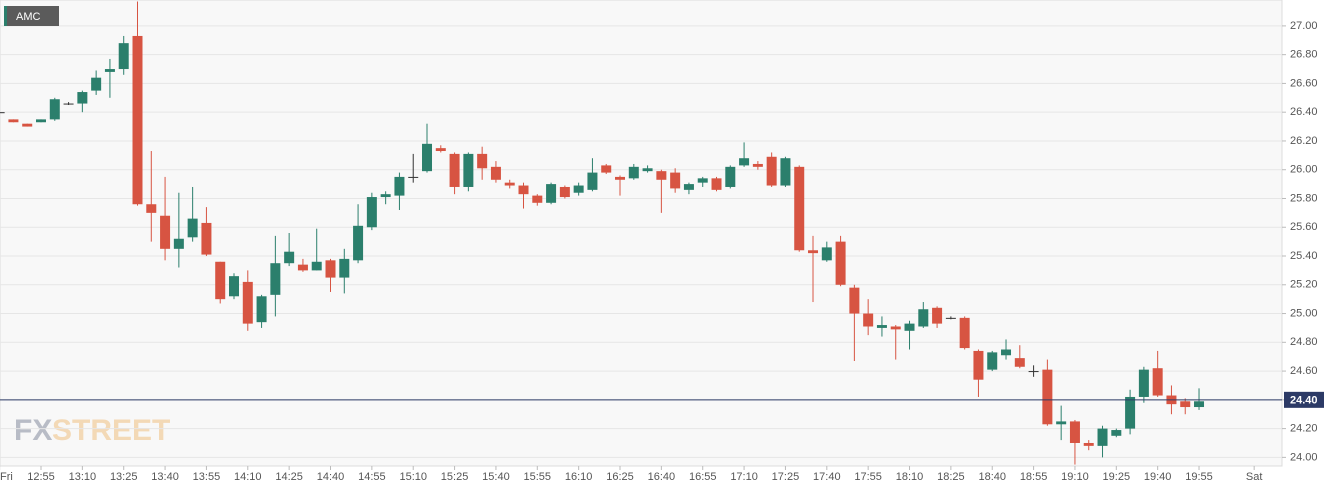 The height and width of the screenshot is (489, 1340). What do you see at coordinates (951, 477) in the screenshot?
I see `x-tick-label: 18:25` at bounding box center [951, 477].